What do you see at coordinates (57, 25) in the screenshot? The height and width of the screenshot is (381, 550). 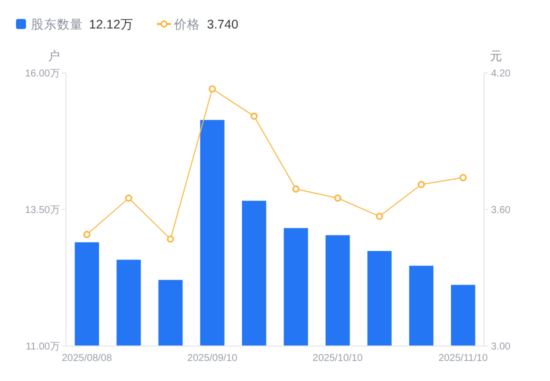 I see `legend-label: 股东数量` at bounding box center [57, 25].